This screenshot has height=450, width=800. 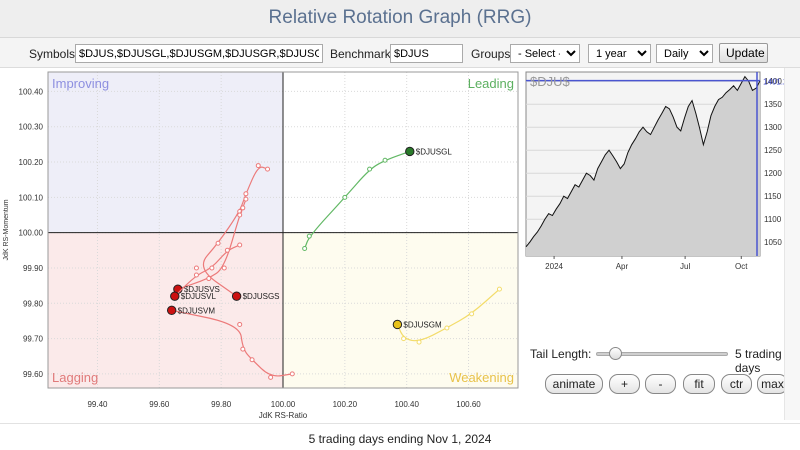 What do you see at coordinates (406, 404) in the screenshot?
I see `x-tick-label: 100.40` at bounding box center [406, 404].